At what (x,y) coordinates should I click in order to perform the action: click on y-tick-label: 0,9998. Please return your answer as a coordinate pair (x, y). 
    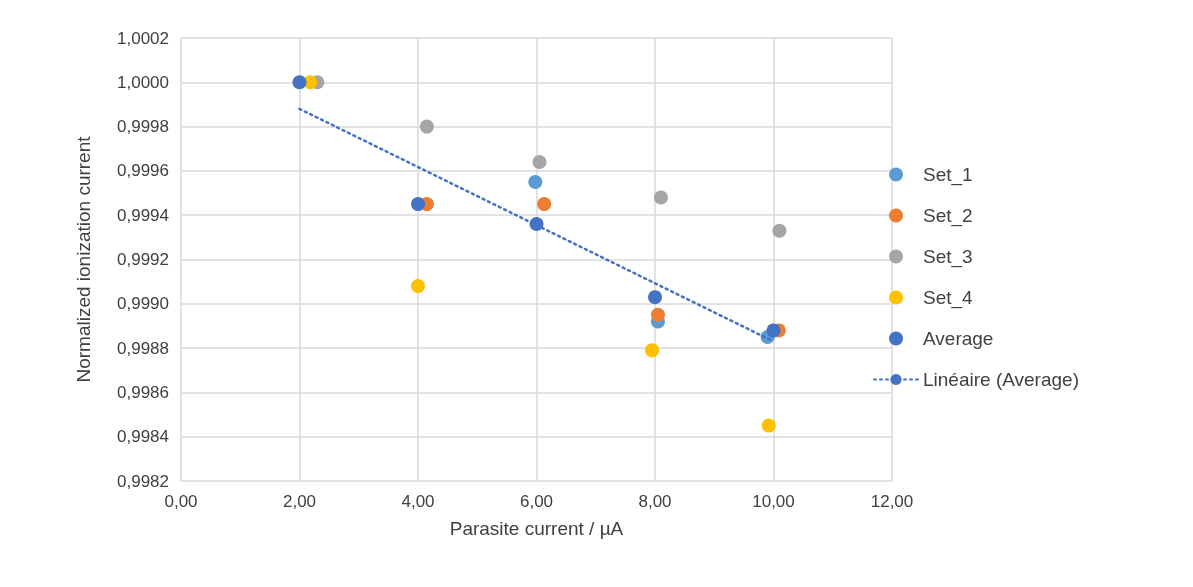
    Looking at the image, I should click on (143, 127).